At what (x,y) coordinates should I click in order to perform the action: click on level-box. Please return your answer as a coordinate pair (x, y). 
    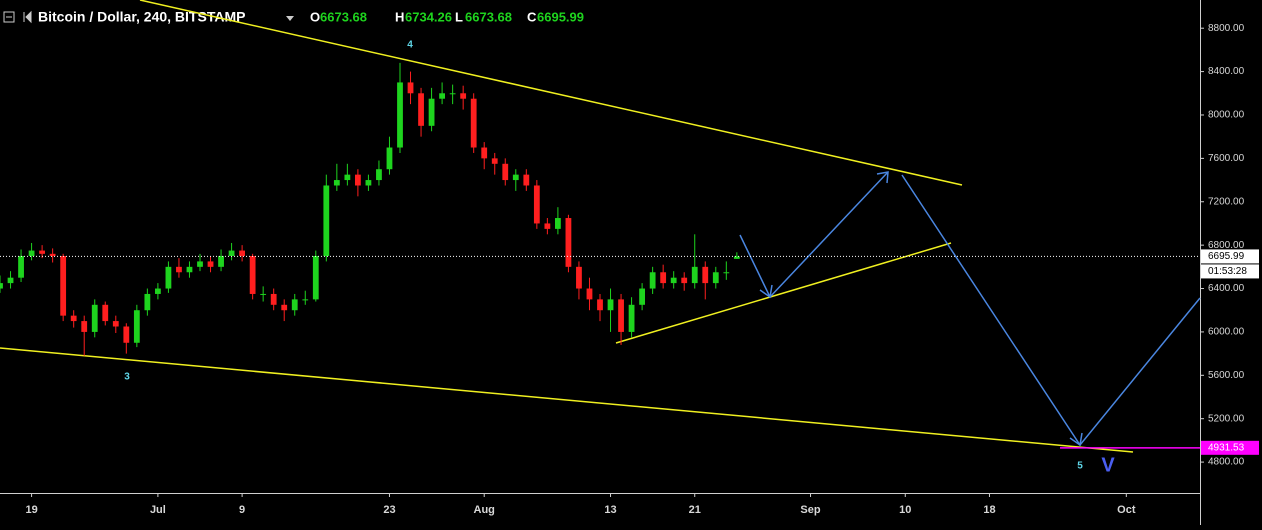
    Looking at the image, I should click on (1230, 447).